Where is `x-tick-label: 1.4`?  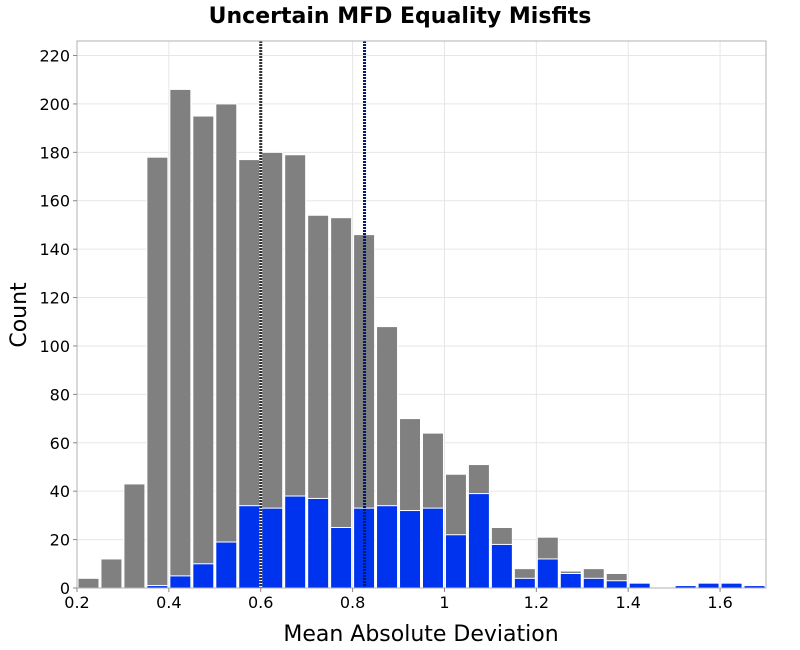 x-tick-label: 1.4 is located at coordinates (627, 602).